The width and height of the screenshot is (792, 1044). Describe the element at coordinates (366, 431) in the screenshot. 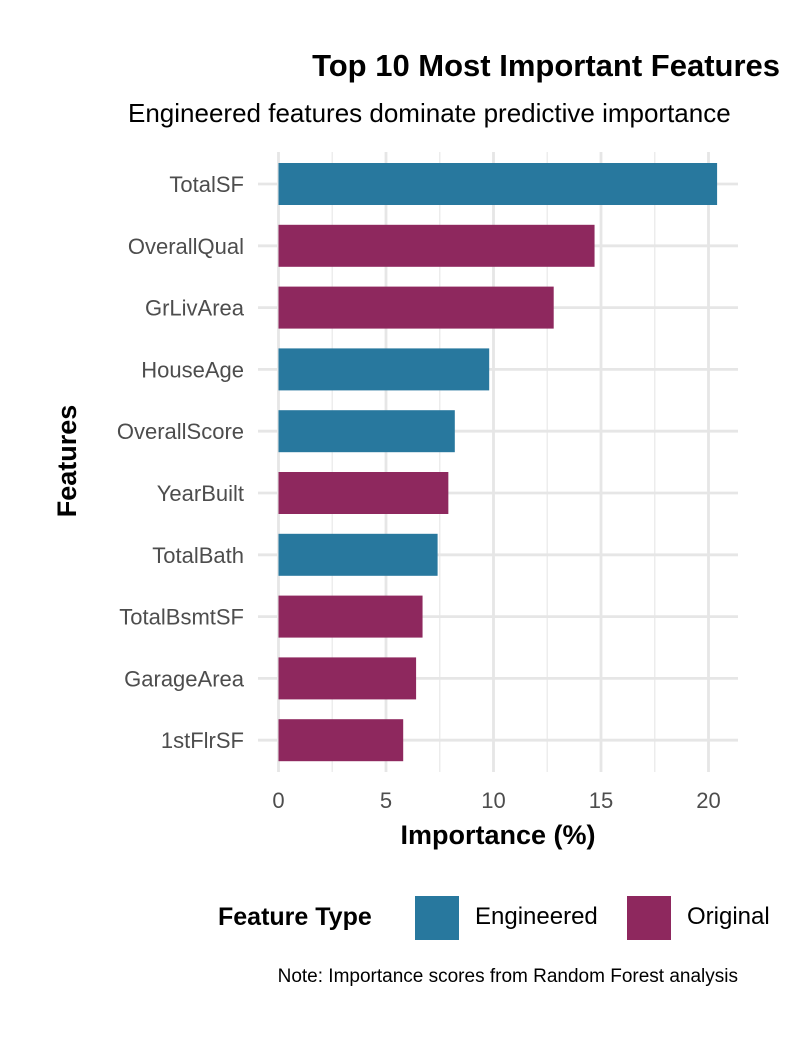

I see `bar-overallscore` at that location.